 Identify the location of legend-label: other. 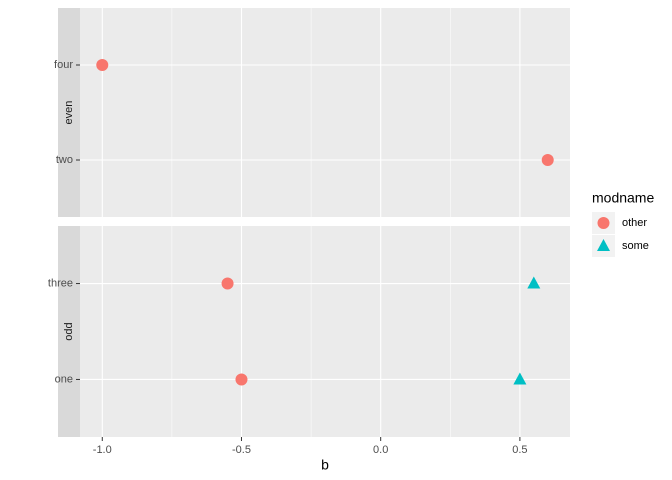
(634, 223).